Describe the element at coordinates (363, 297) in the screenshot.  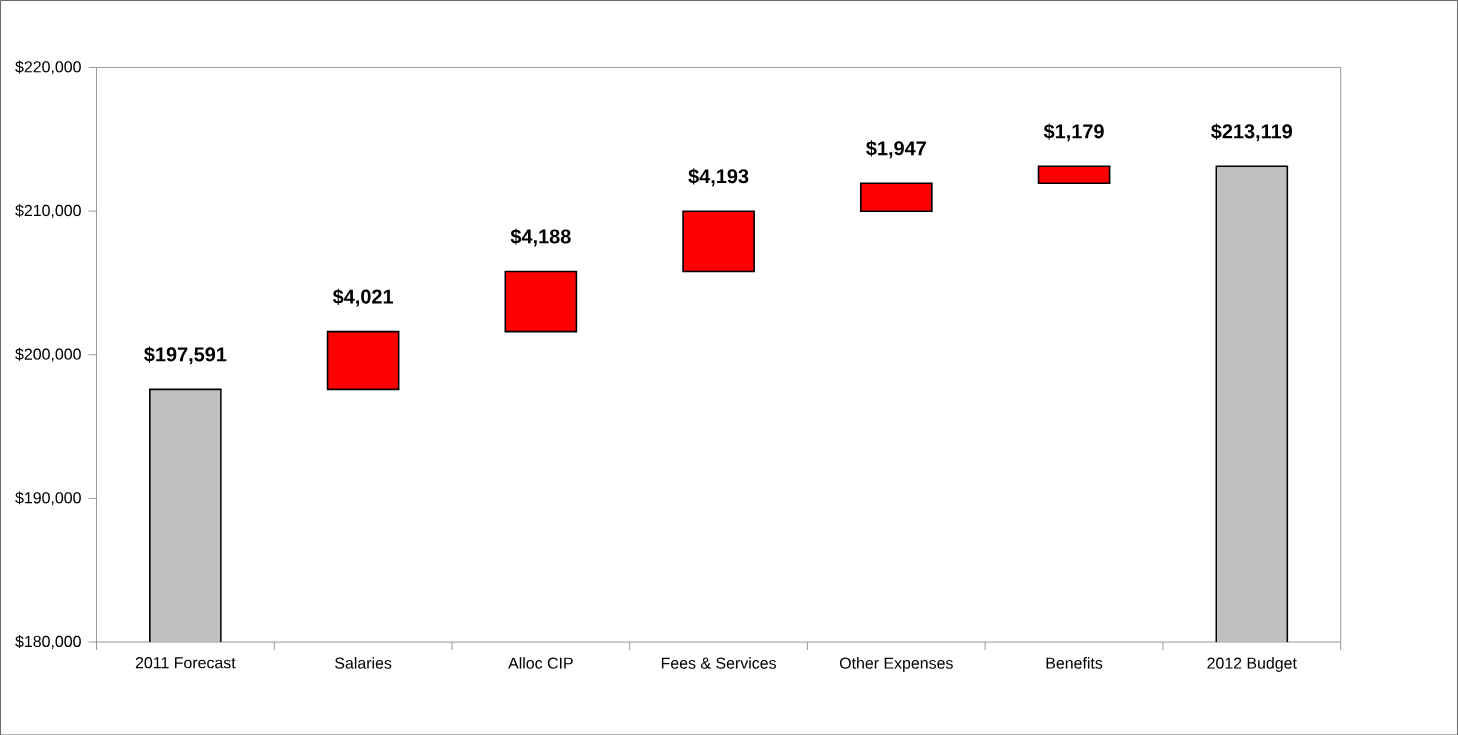
I see `data-label: $4,021` at that location.